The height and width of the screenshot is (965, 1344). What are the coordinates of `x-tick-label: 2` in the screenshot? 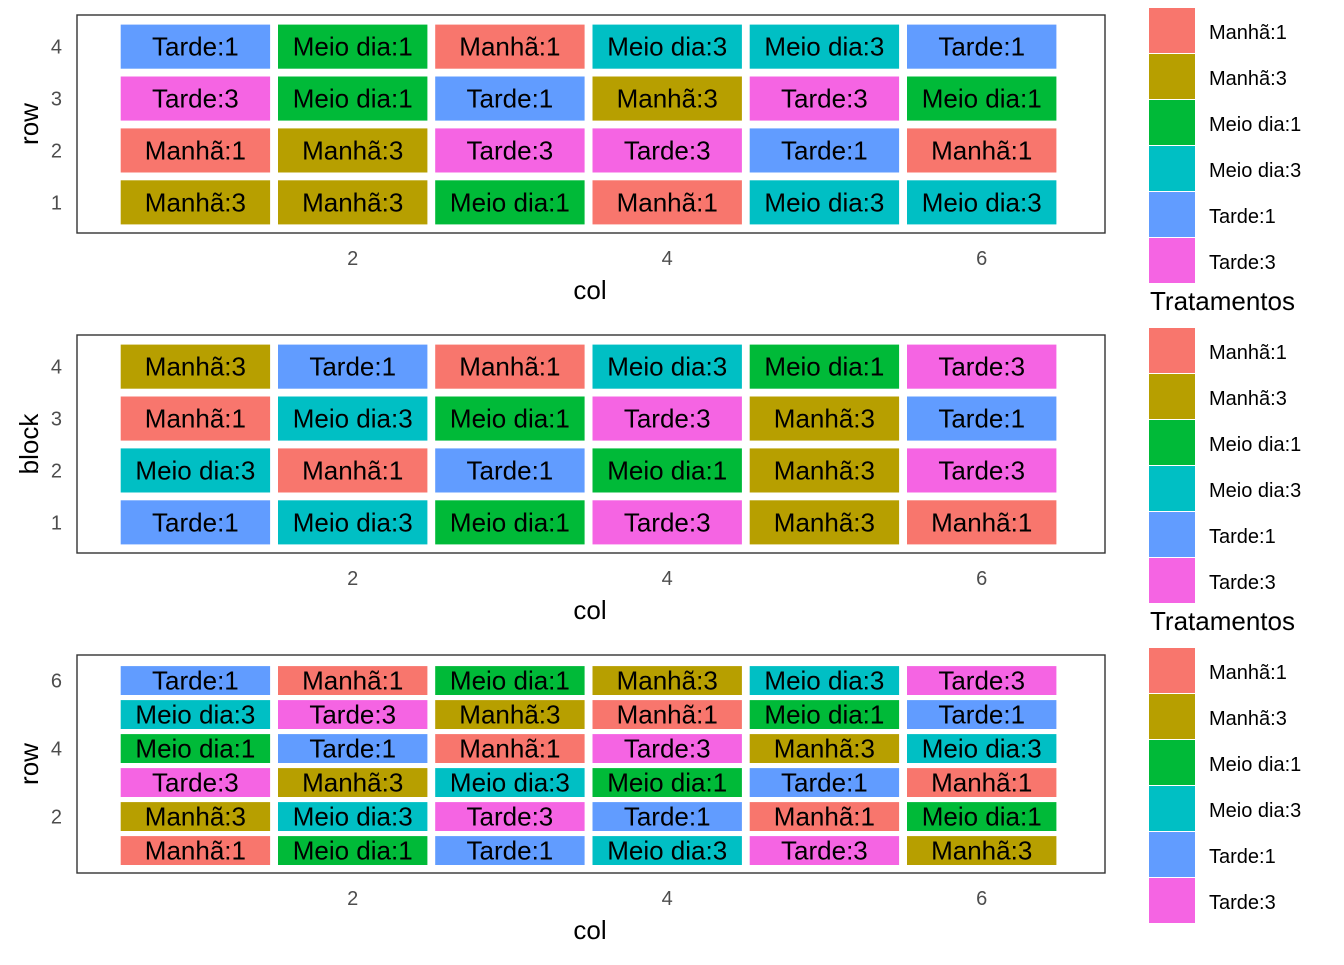 It's located at (352, 579).